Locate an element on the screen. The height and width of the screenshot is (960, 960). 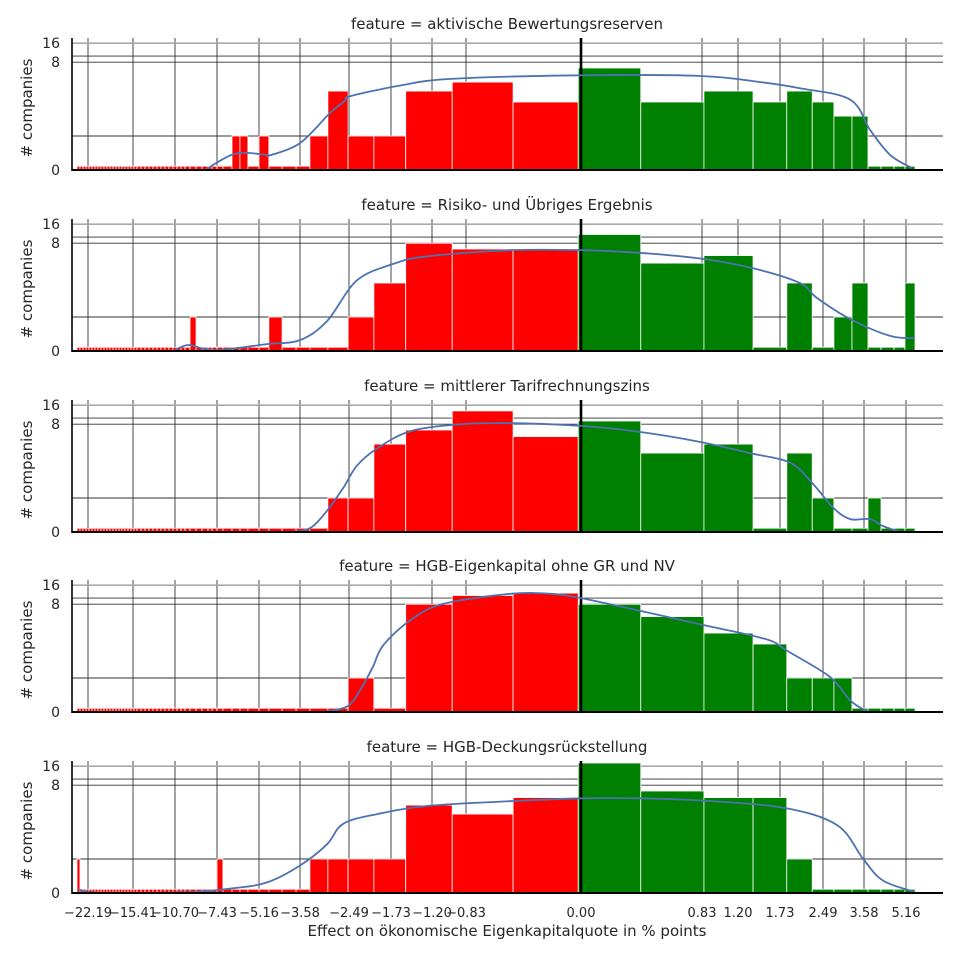
x-tick-label: −3.58 is located at coordinates (300, 913).